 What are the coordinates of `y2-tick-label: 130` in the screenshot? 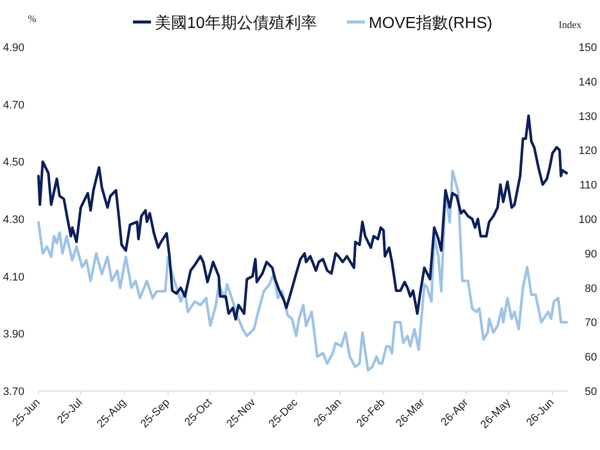 It's located at (587, 116).